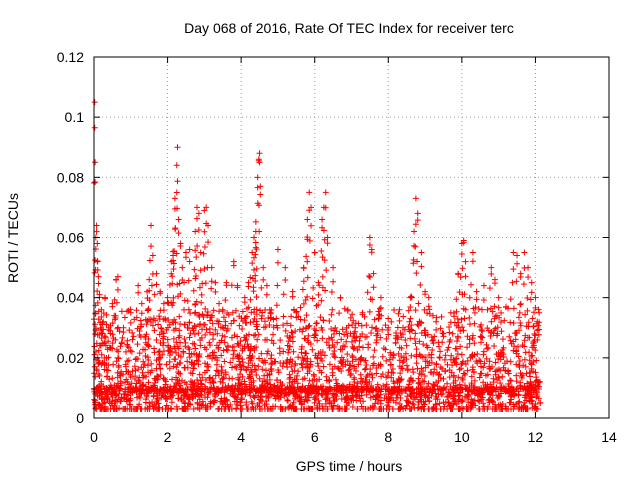 The width and height of the screenshot is (640, 480). Describe the element at coordinates (536, 437) in the screenshot. I see `x-tick-label: 12` at that location.